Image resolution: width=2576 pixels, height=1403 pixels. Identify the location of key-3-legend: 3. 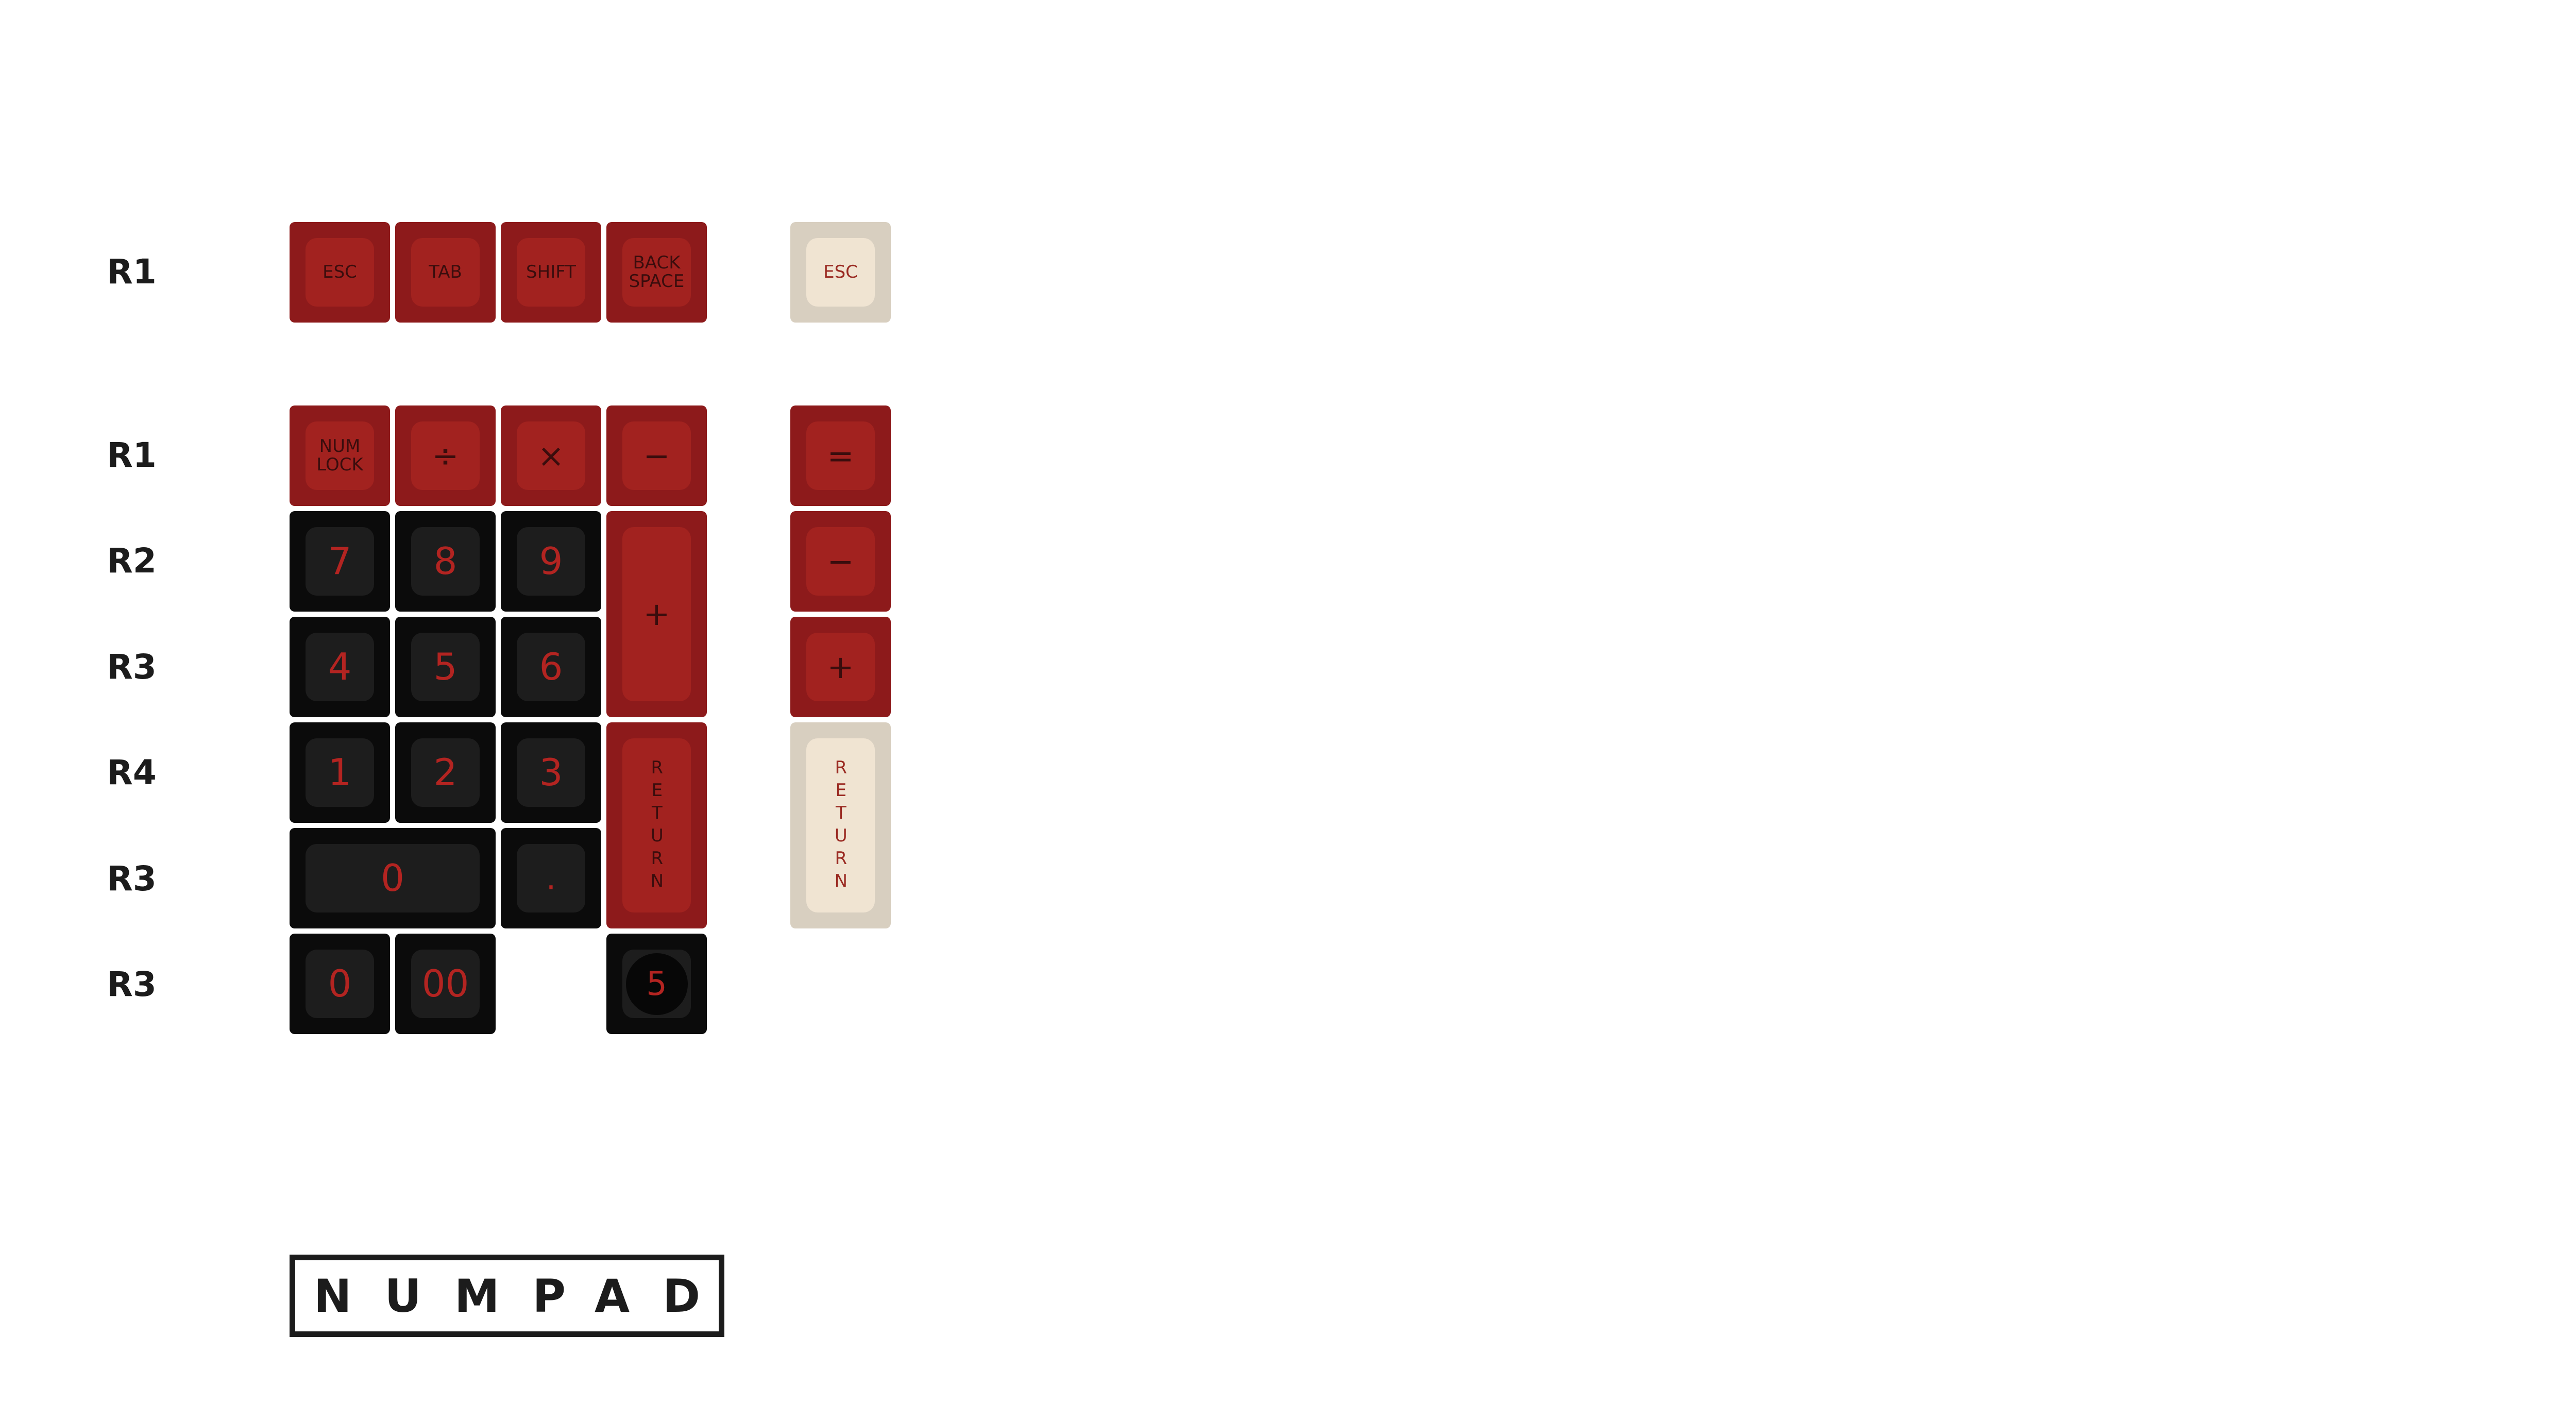
(551, 773).